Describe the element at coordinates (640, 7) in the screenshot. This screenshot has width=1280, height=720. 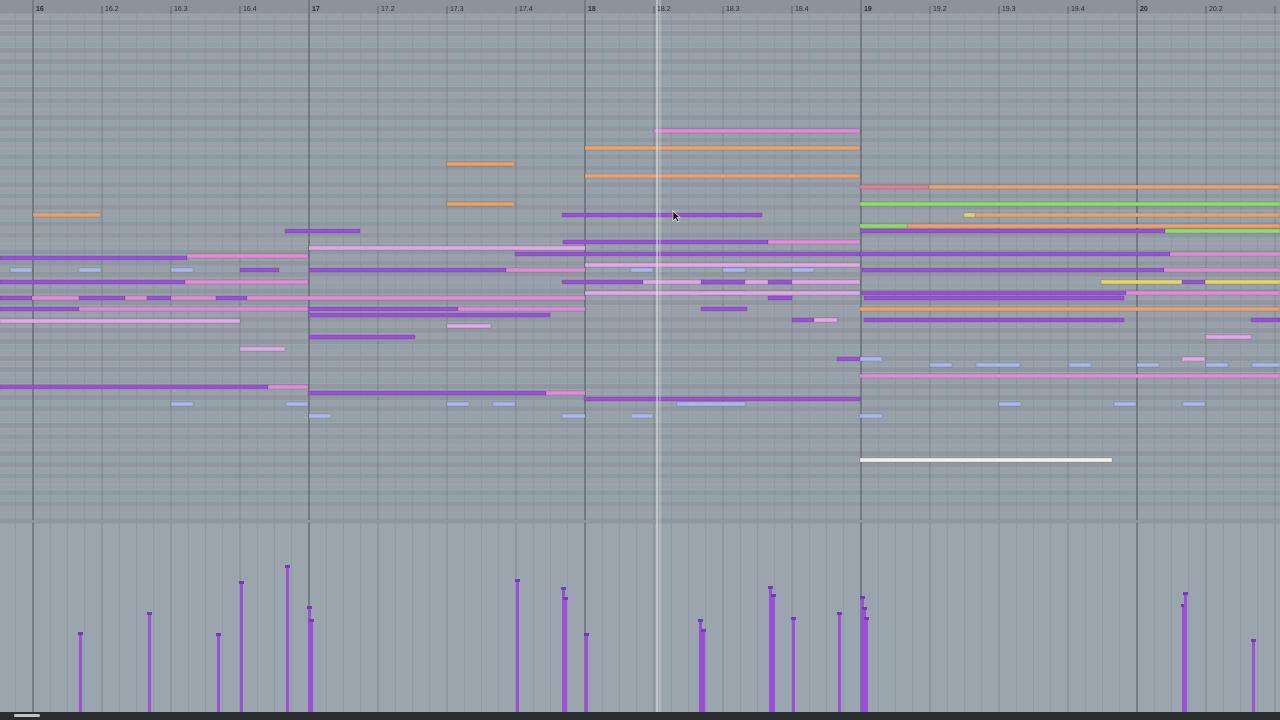
I see `ruler` at that location.